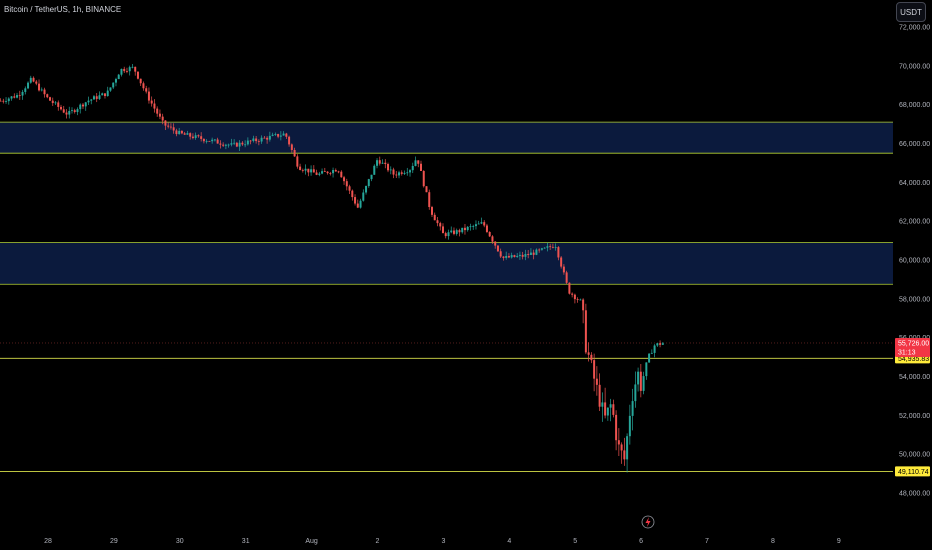  Describe the element at coordinates (912, 347) in the screenshot. I see `last-price-tag: 55,726.00 31:13` at that location.